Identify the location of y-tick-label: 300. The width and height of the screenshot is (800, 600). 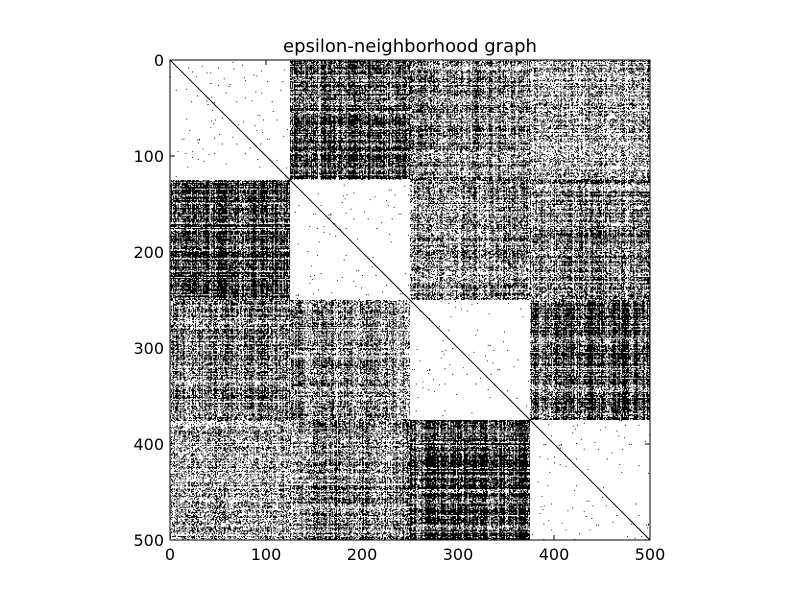
(148, 348).